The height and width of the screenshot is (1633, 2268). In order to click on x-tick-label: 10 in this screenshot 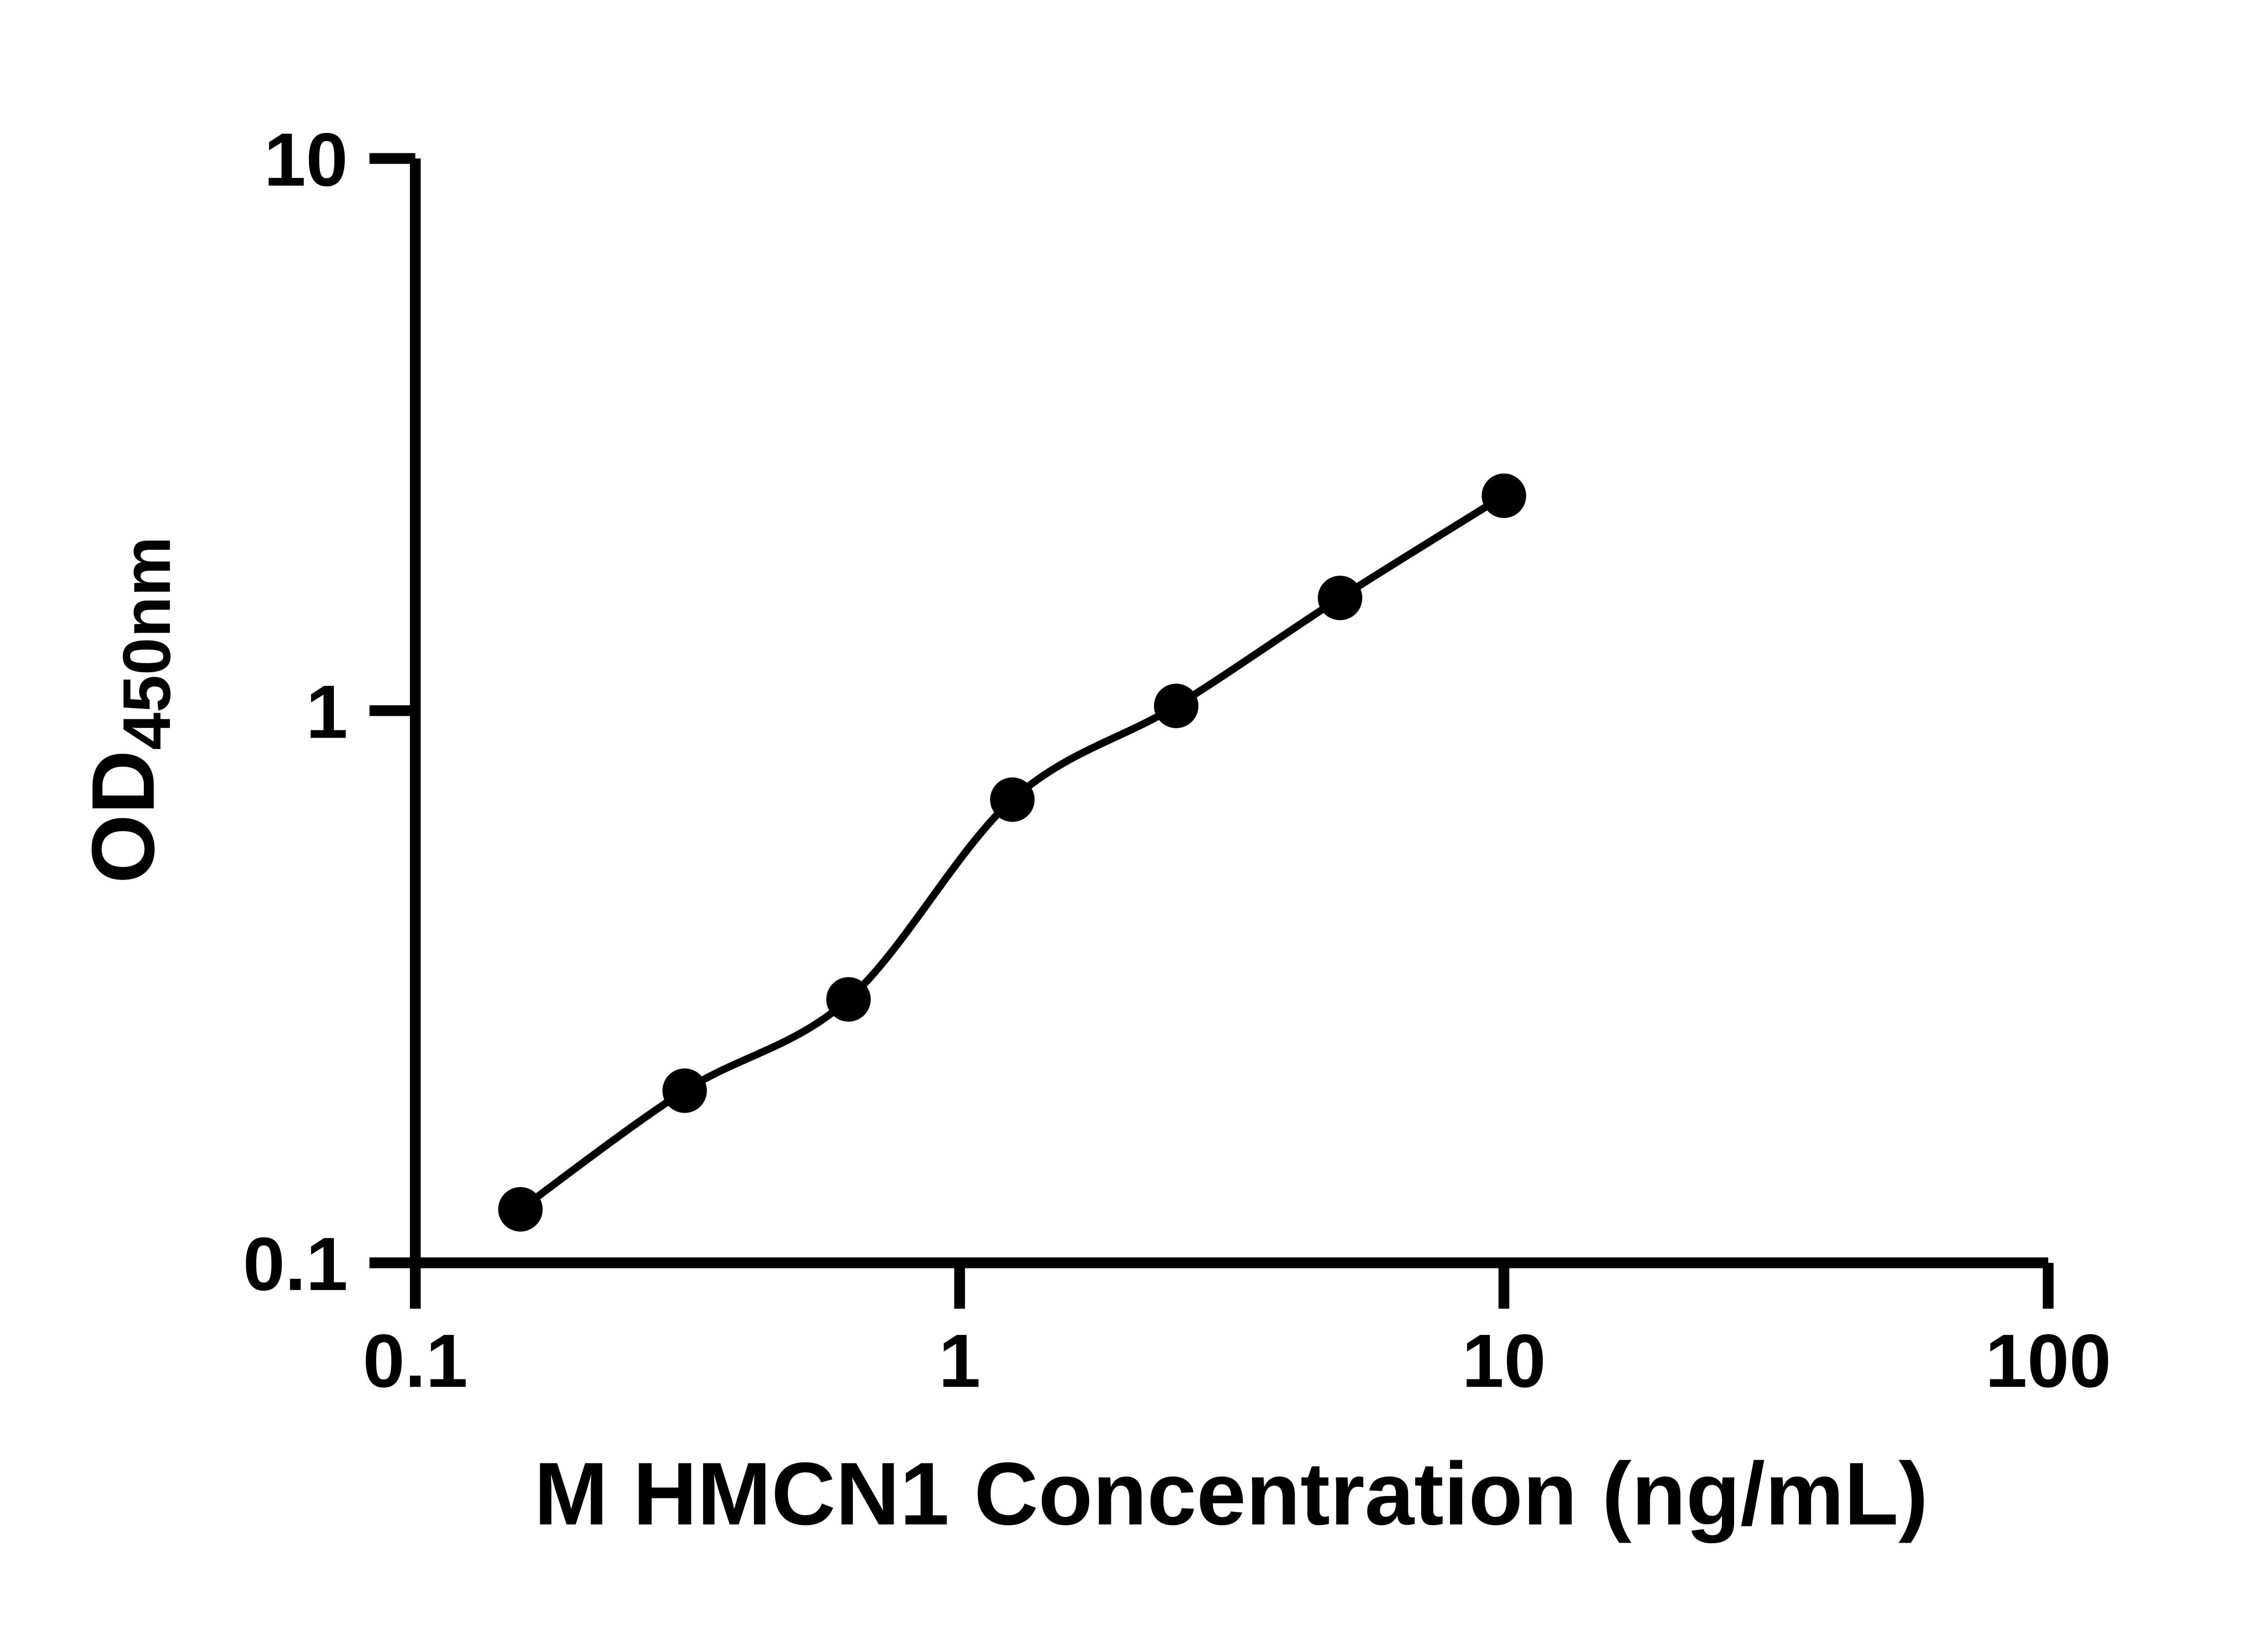, I will do `click(1504, 1361)`.